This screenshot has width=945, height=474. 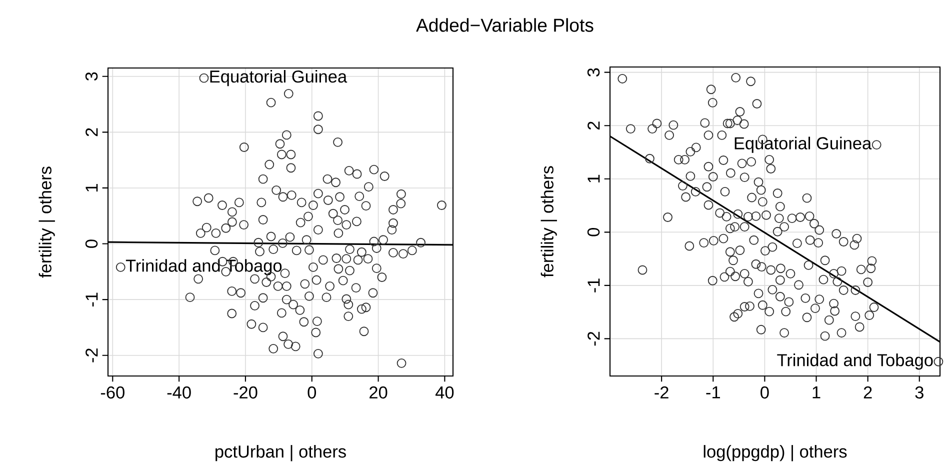 I want to click on x-tick-label: -1, so click(x=713, y=392).